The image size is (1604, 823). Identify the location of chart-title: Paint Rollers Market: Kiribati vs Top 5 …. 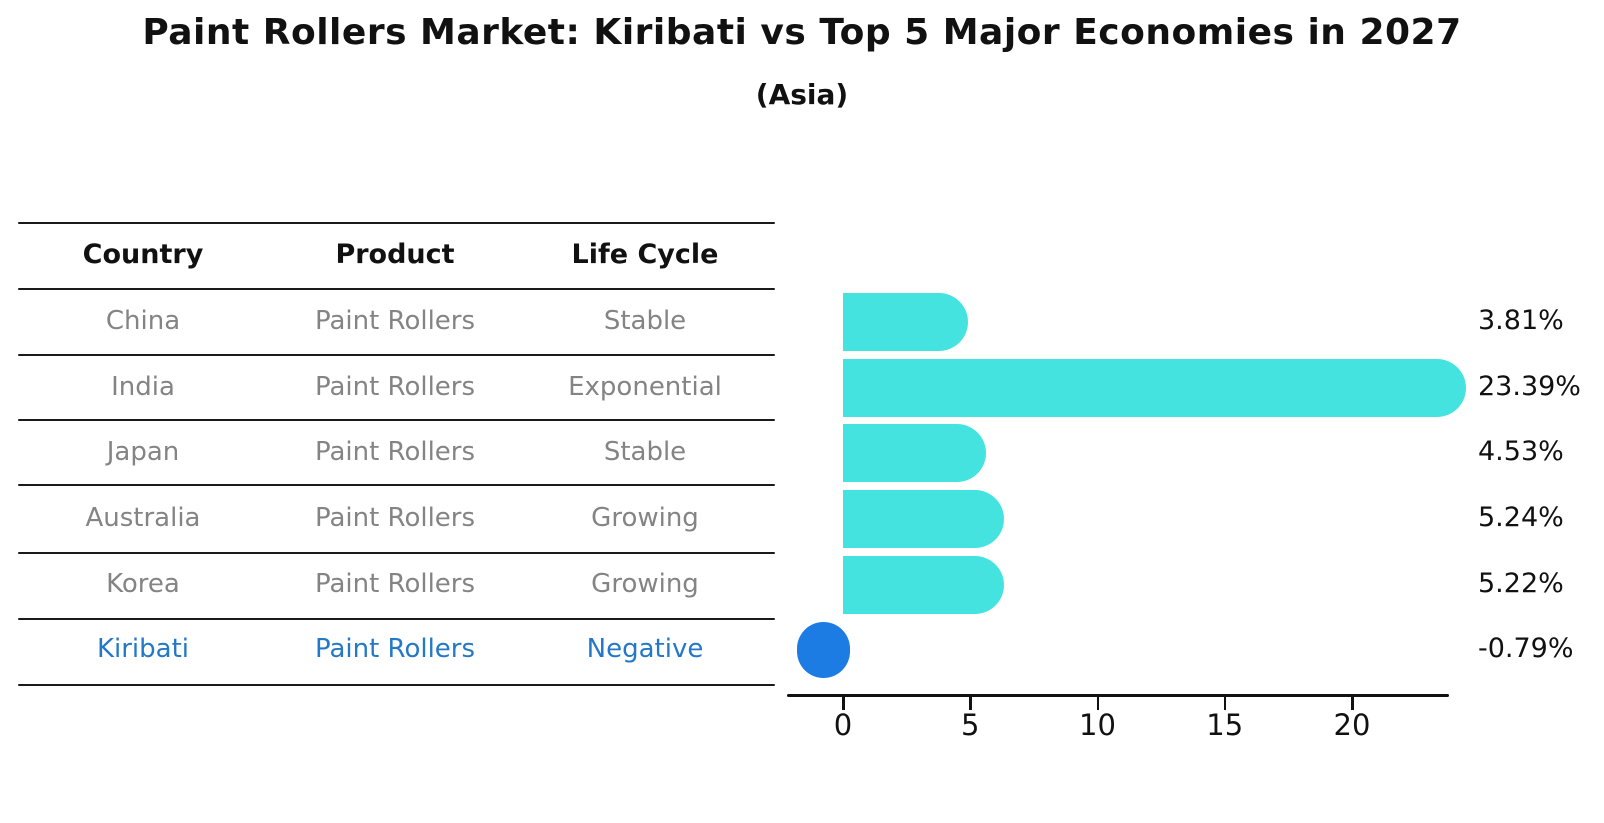
(802, 32).